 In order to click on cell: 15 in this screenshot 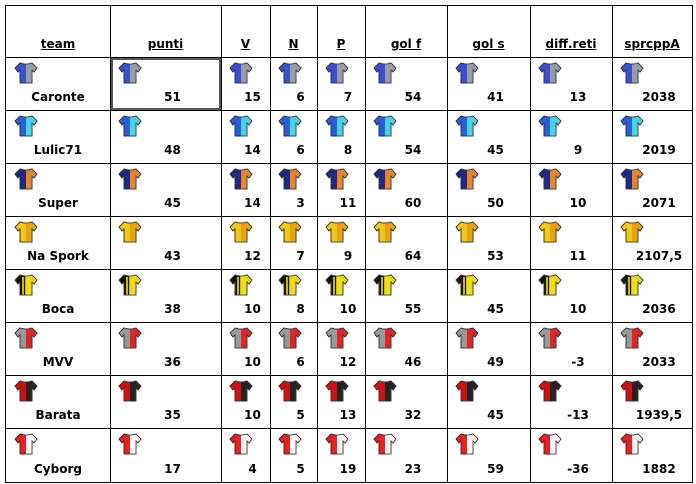, I will do `click(246, 84)`.